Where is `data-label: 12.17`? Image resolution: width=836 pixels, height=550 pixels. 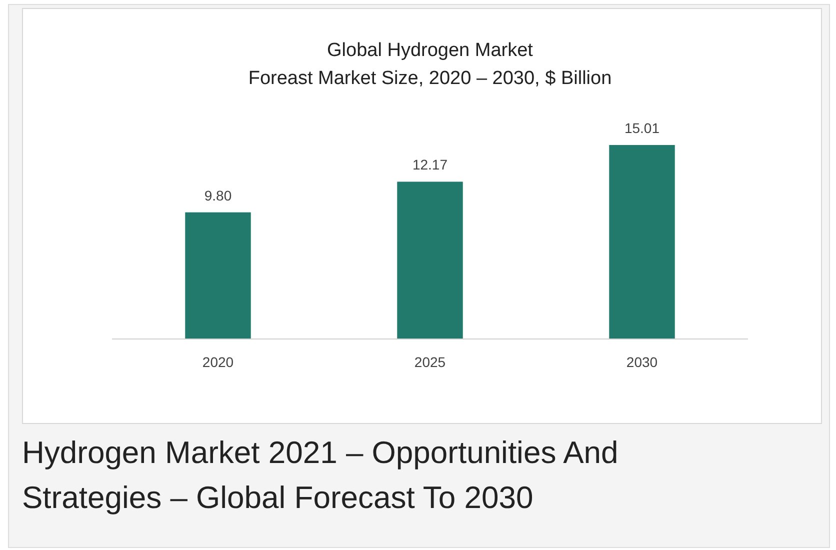
data-label: 12.17 is located at coordinates (430, 164).